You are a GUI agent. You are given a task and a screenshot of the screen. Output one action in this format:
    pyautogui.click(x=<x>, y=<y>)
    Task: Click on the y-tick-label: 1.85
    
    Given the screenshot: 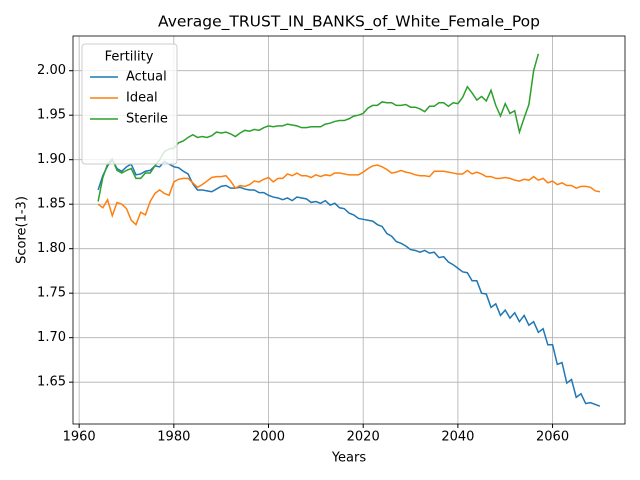 What is the action you would take?
    pyautogui.click(x=51, y=204)
    